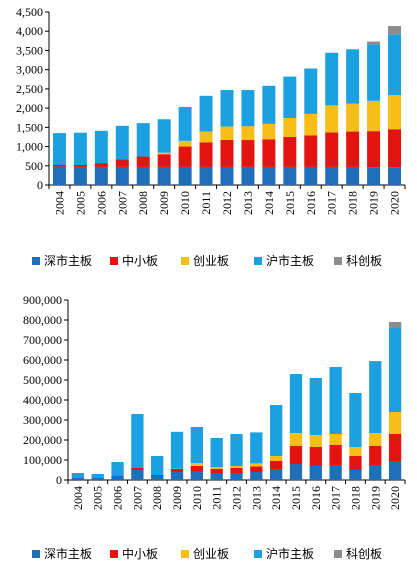  I want to click on y-tick-label: 4,500, so click(29, 12).